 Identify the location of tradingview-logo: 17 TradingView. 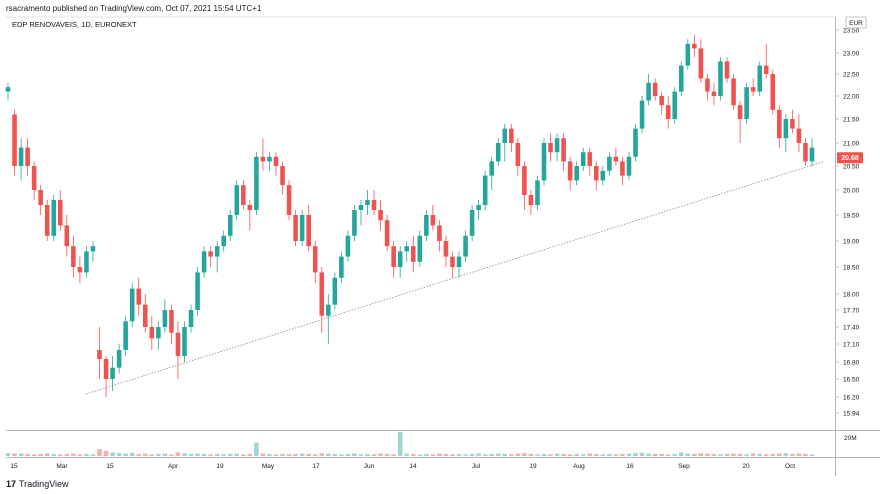
(37, 484).